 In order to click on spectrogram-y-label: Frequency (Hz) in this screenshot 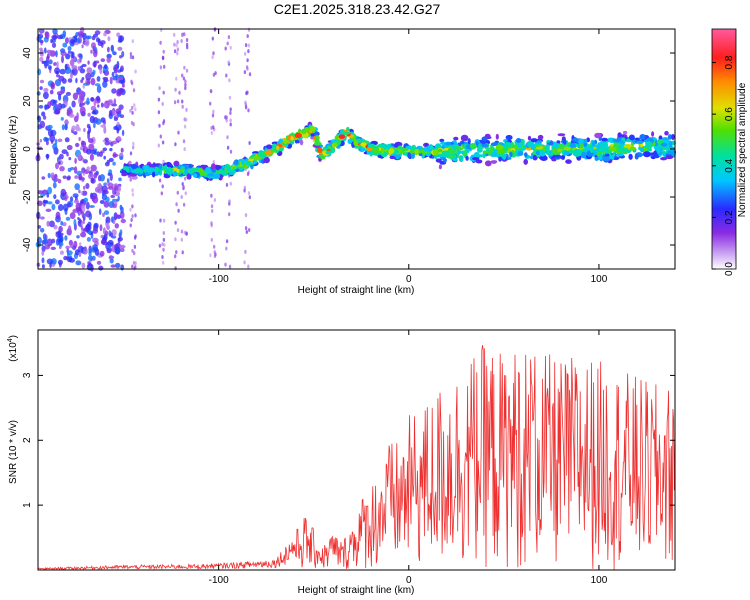, I will do `click(13, 150)`.